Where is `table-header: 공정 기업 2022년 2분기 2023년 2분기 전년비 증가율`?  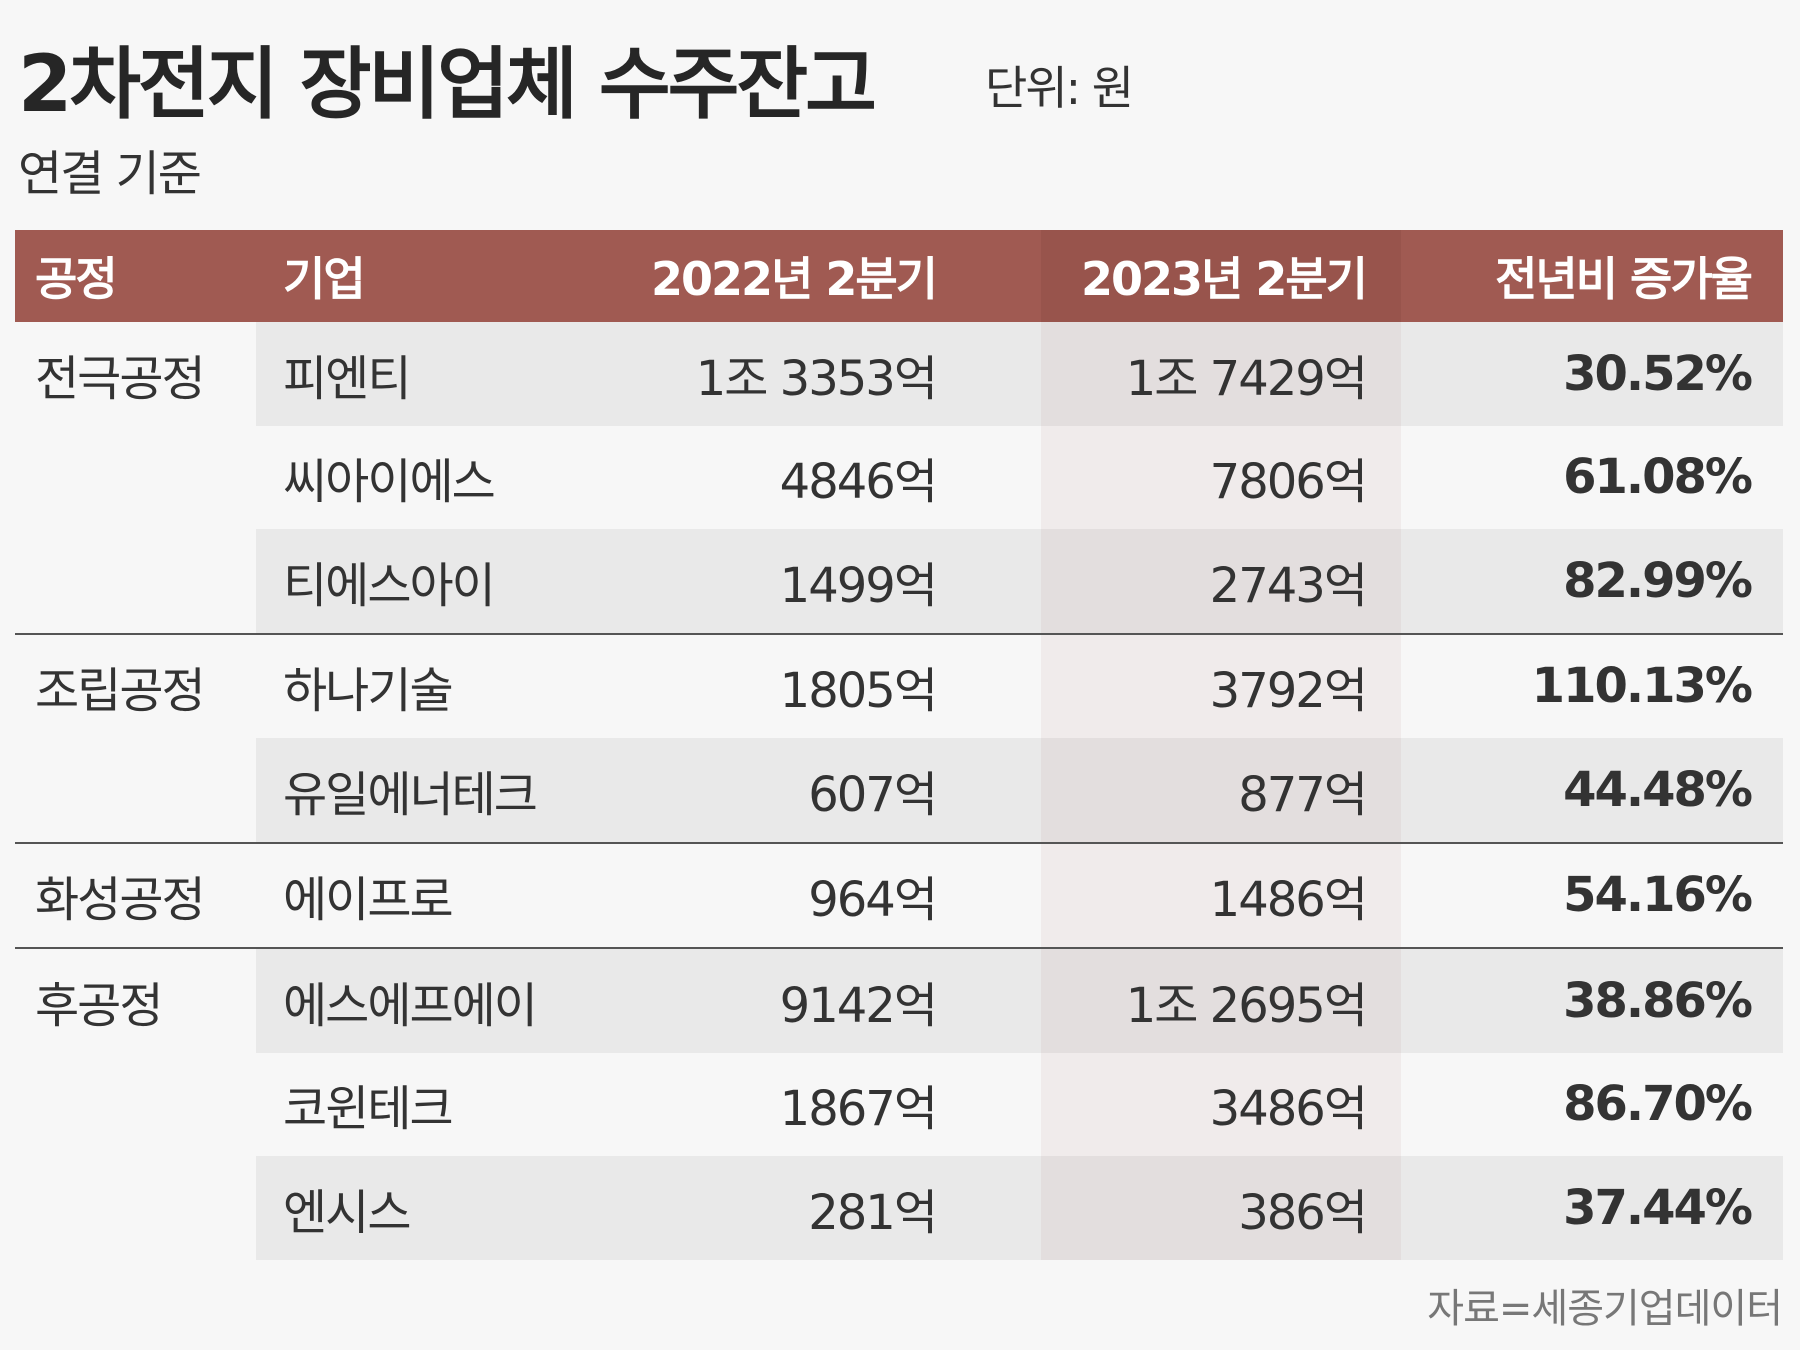 table-header: 공정 기업 2022년 2분기 2023년 2분기 전년비 증가율 is located at coordinates (899, 276).